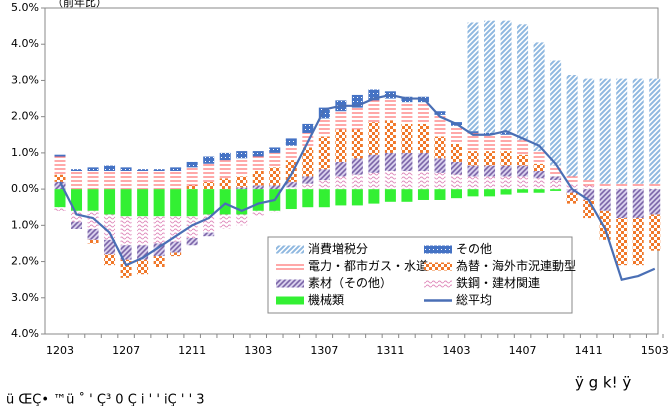  What do you see at coordinates (25, 152) in the screenshot?
I see `y-tick-label: 1.0%` at bounding box center [25, 152].